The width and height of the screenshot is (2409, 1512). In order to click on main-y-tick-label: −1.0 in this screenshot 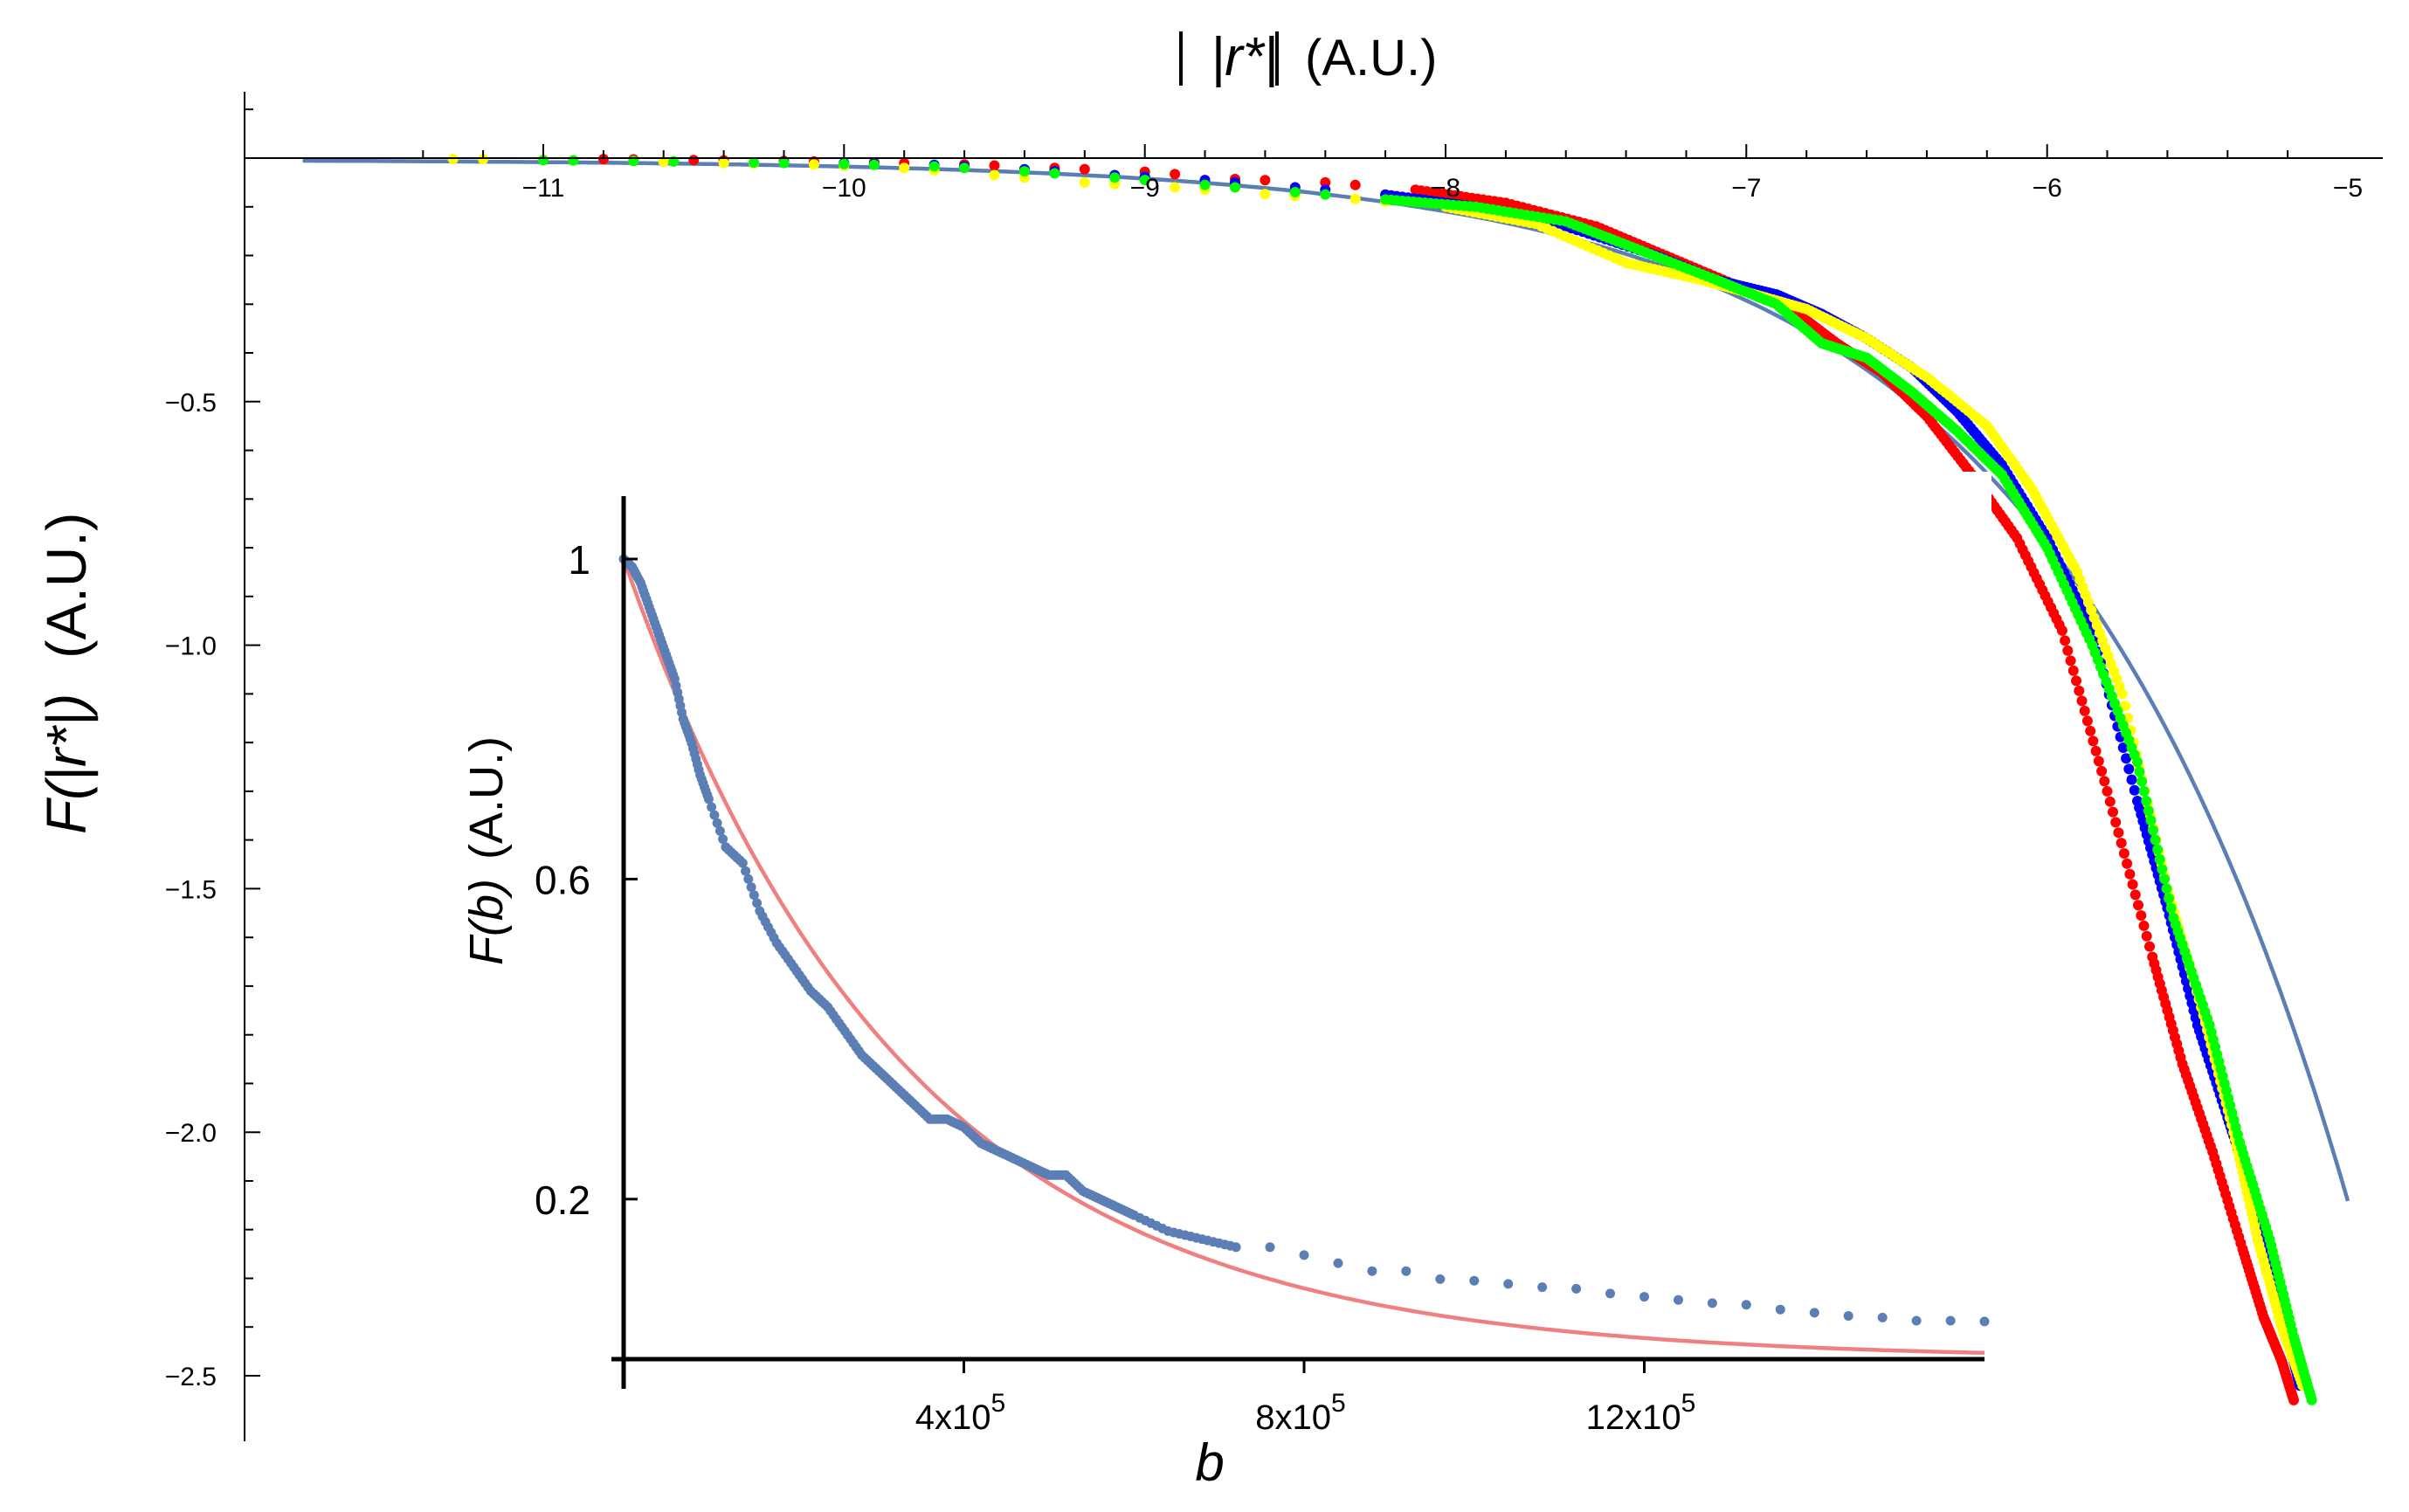, I will do `click(191, 646)`.